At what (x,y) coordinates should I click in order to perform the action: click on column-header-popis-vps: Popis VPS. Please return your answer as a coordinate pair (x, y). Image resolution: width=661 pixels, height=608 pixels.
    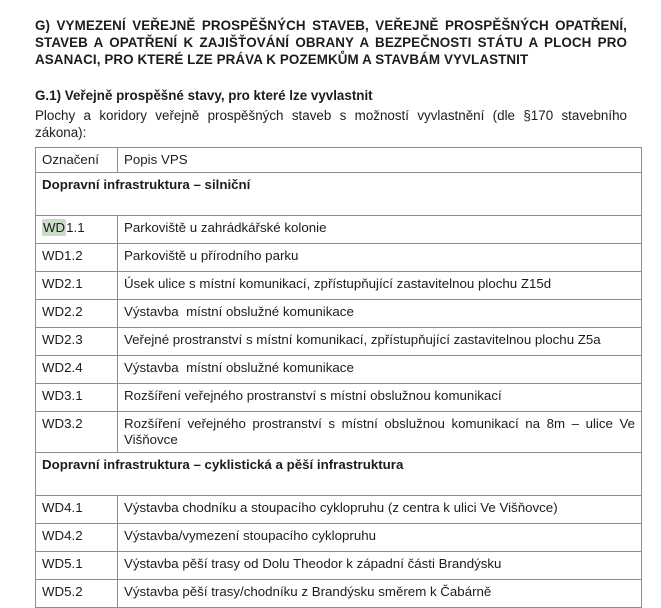
    Looking at the image, I should click on (379, 160).